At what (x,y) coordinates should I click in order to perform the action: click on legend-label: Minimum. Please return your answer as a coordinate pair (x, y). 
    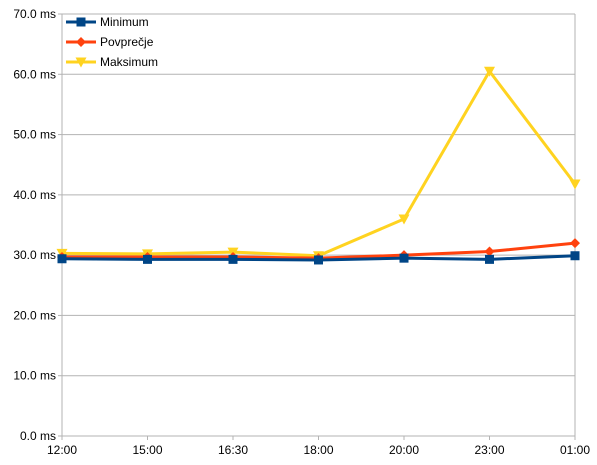
    Looking at the image, I should click on (124, 22).